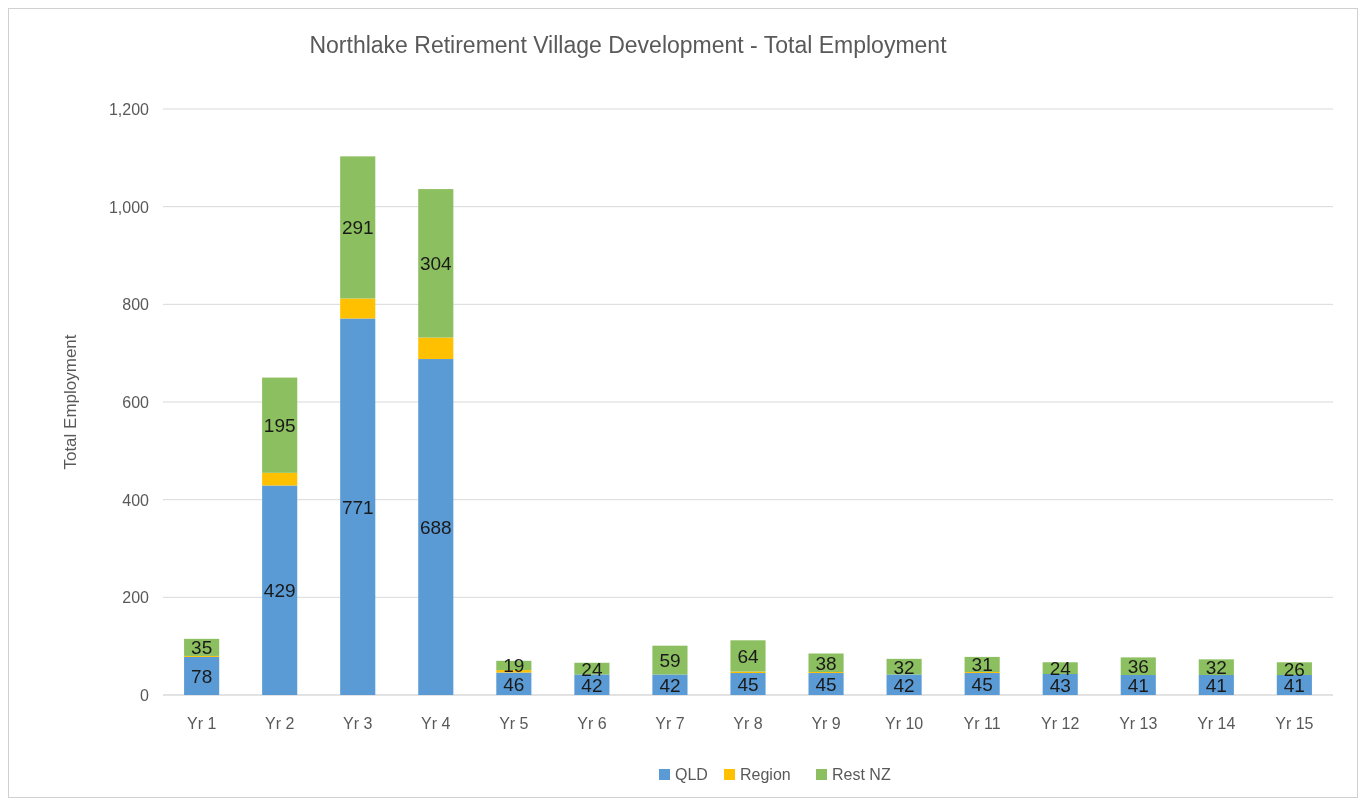  Describe the element at coordinates (201, 723) in the screenshot. I see `x-tick-label: Yr 1` at that location.